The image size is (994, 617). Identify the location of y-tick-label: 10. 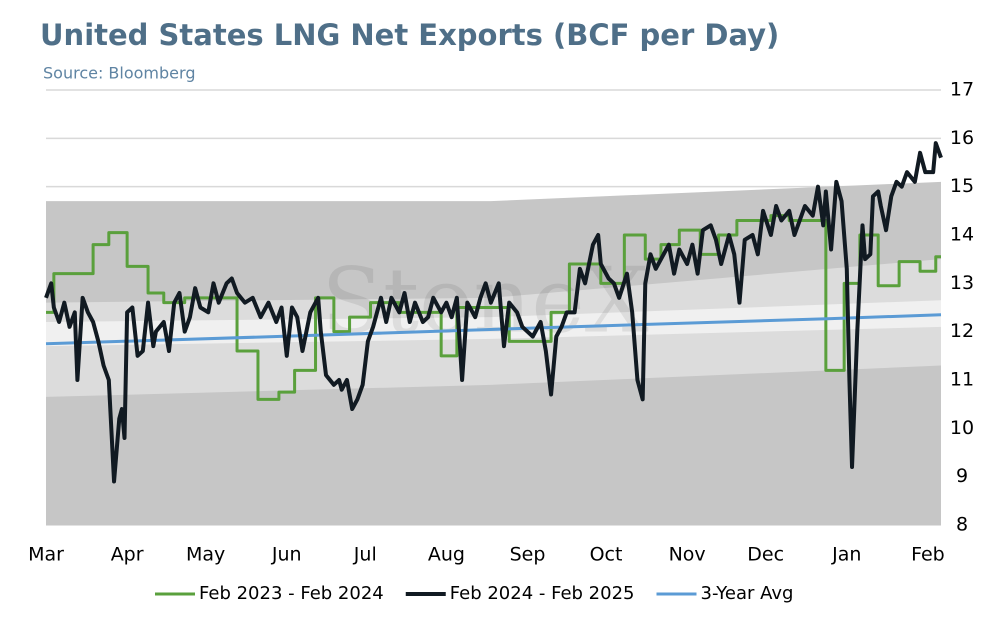
(962, 428).